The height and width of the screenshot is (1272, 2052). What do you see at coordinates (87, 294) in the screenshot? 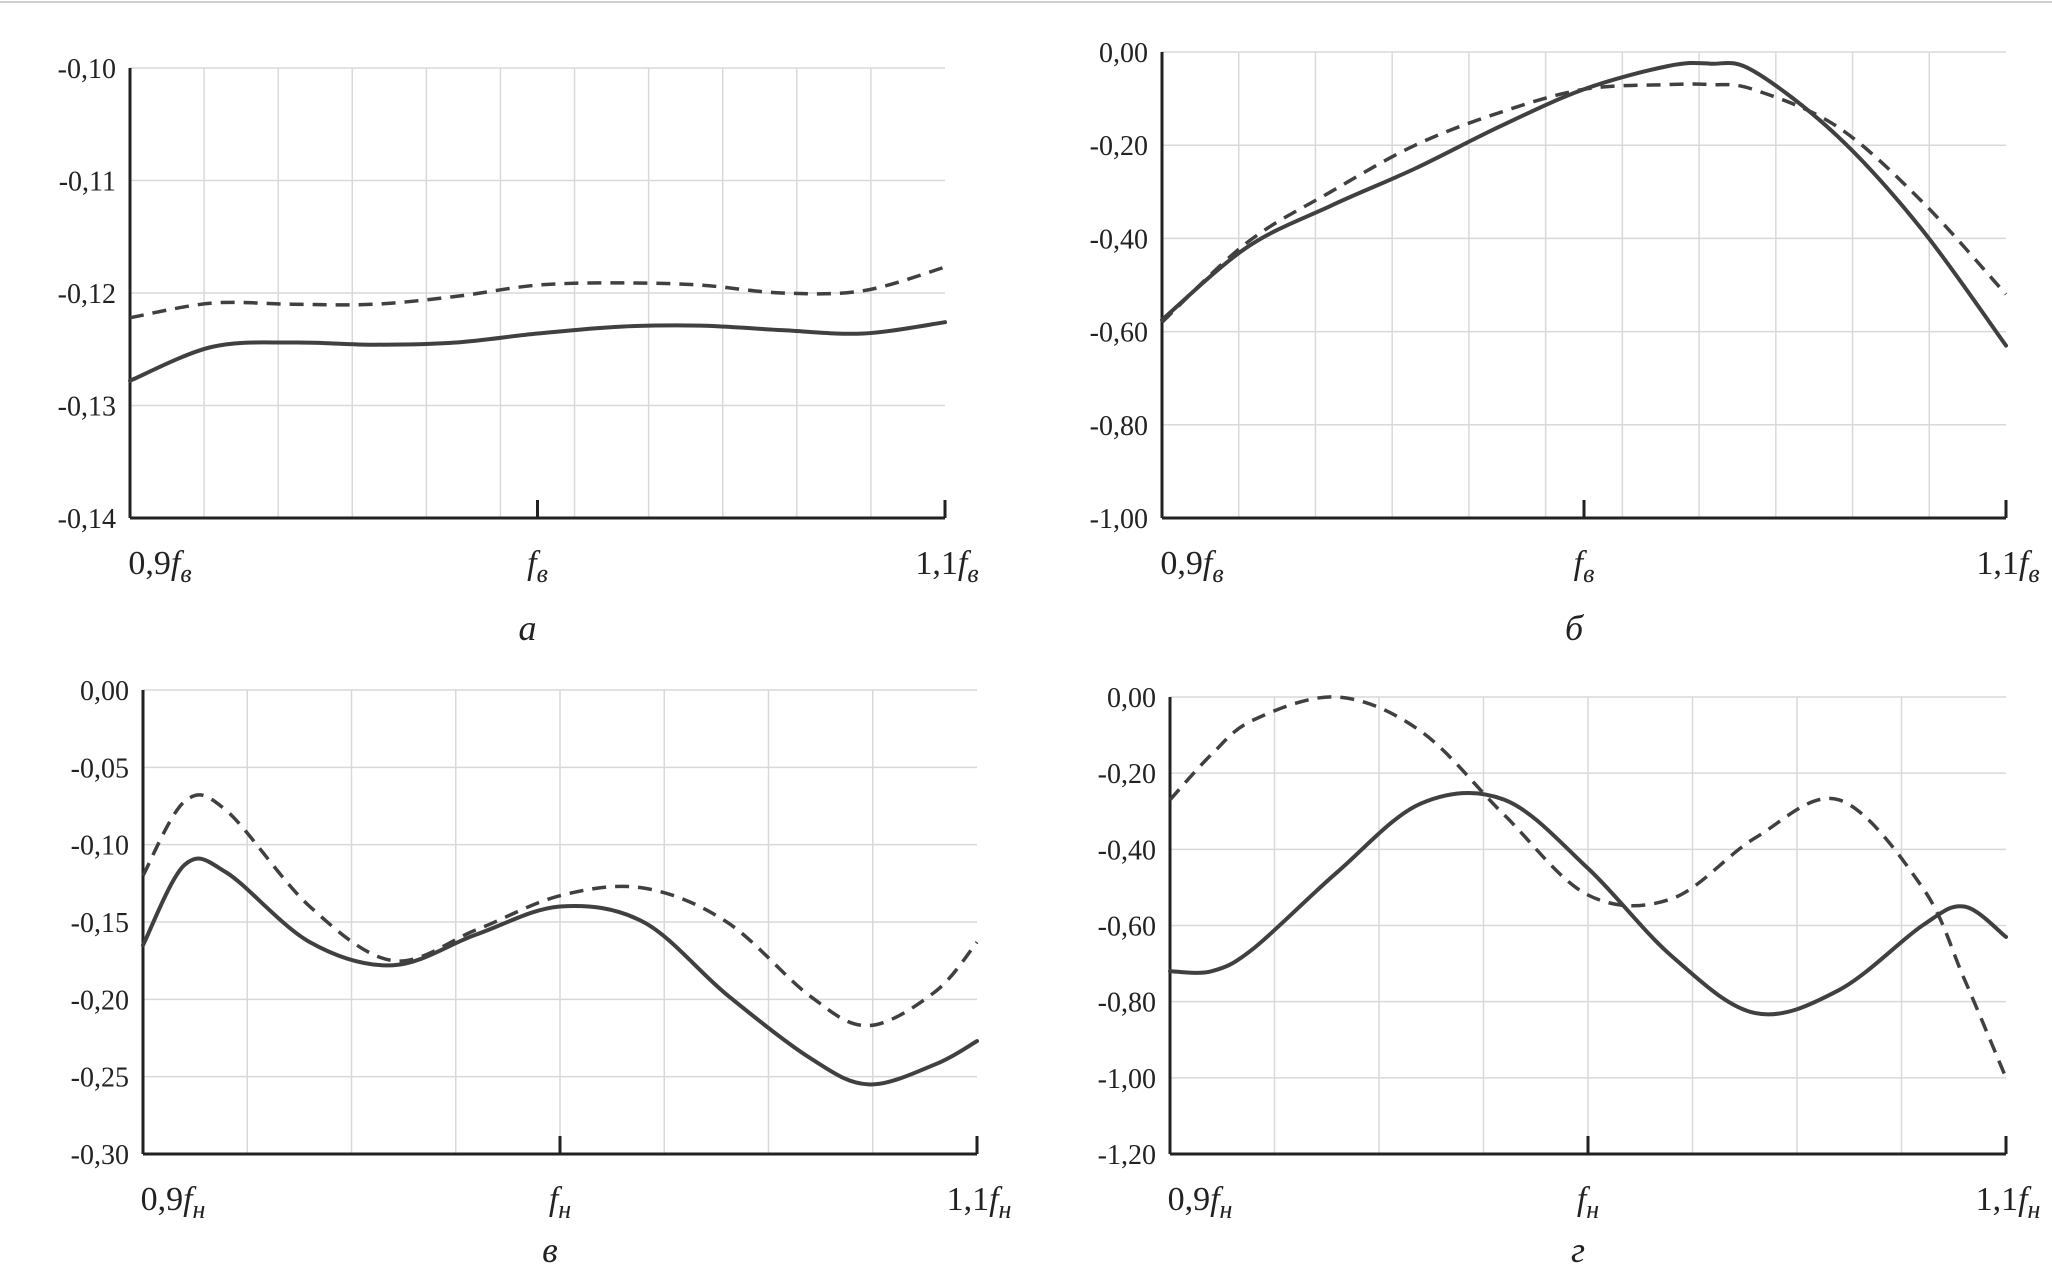
I see `y-tick-label: -0,12` at bounding box center [87, 294].